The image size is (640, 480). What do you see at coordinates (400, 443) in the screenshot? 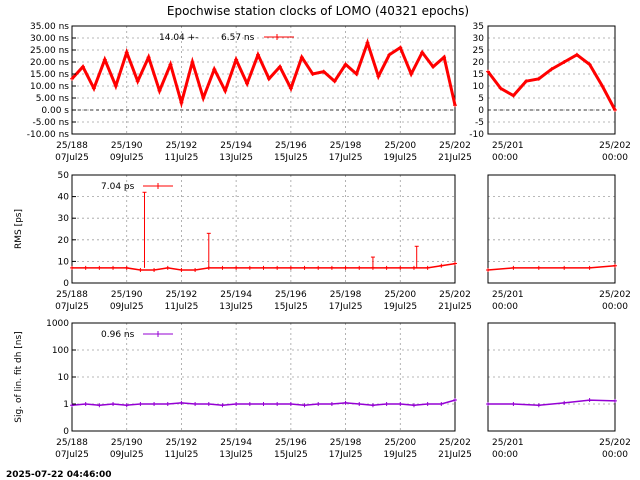
I see `sig-xtick-label-top: 25/200` at bounding box center [400, 443].